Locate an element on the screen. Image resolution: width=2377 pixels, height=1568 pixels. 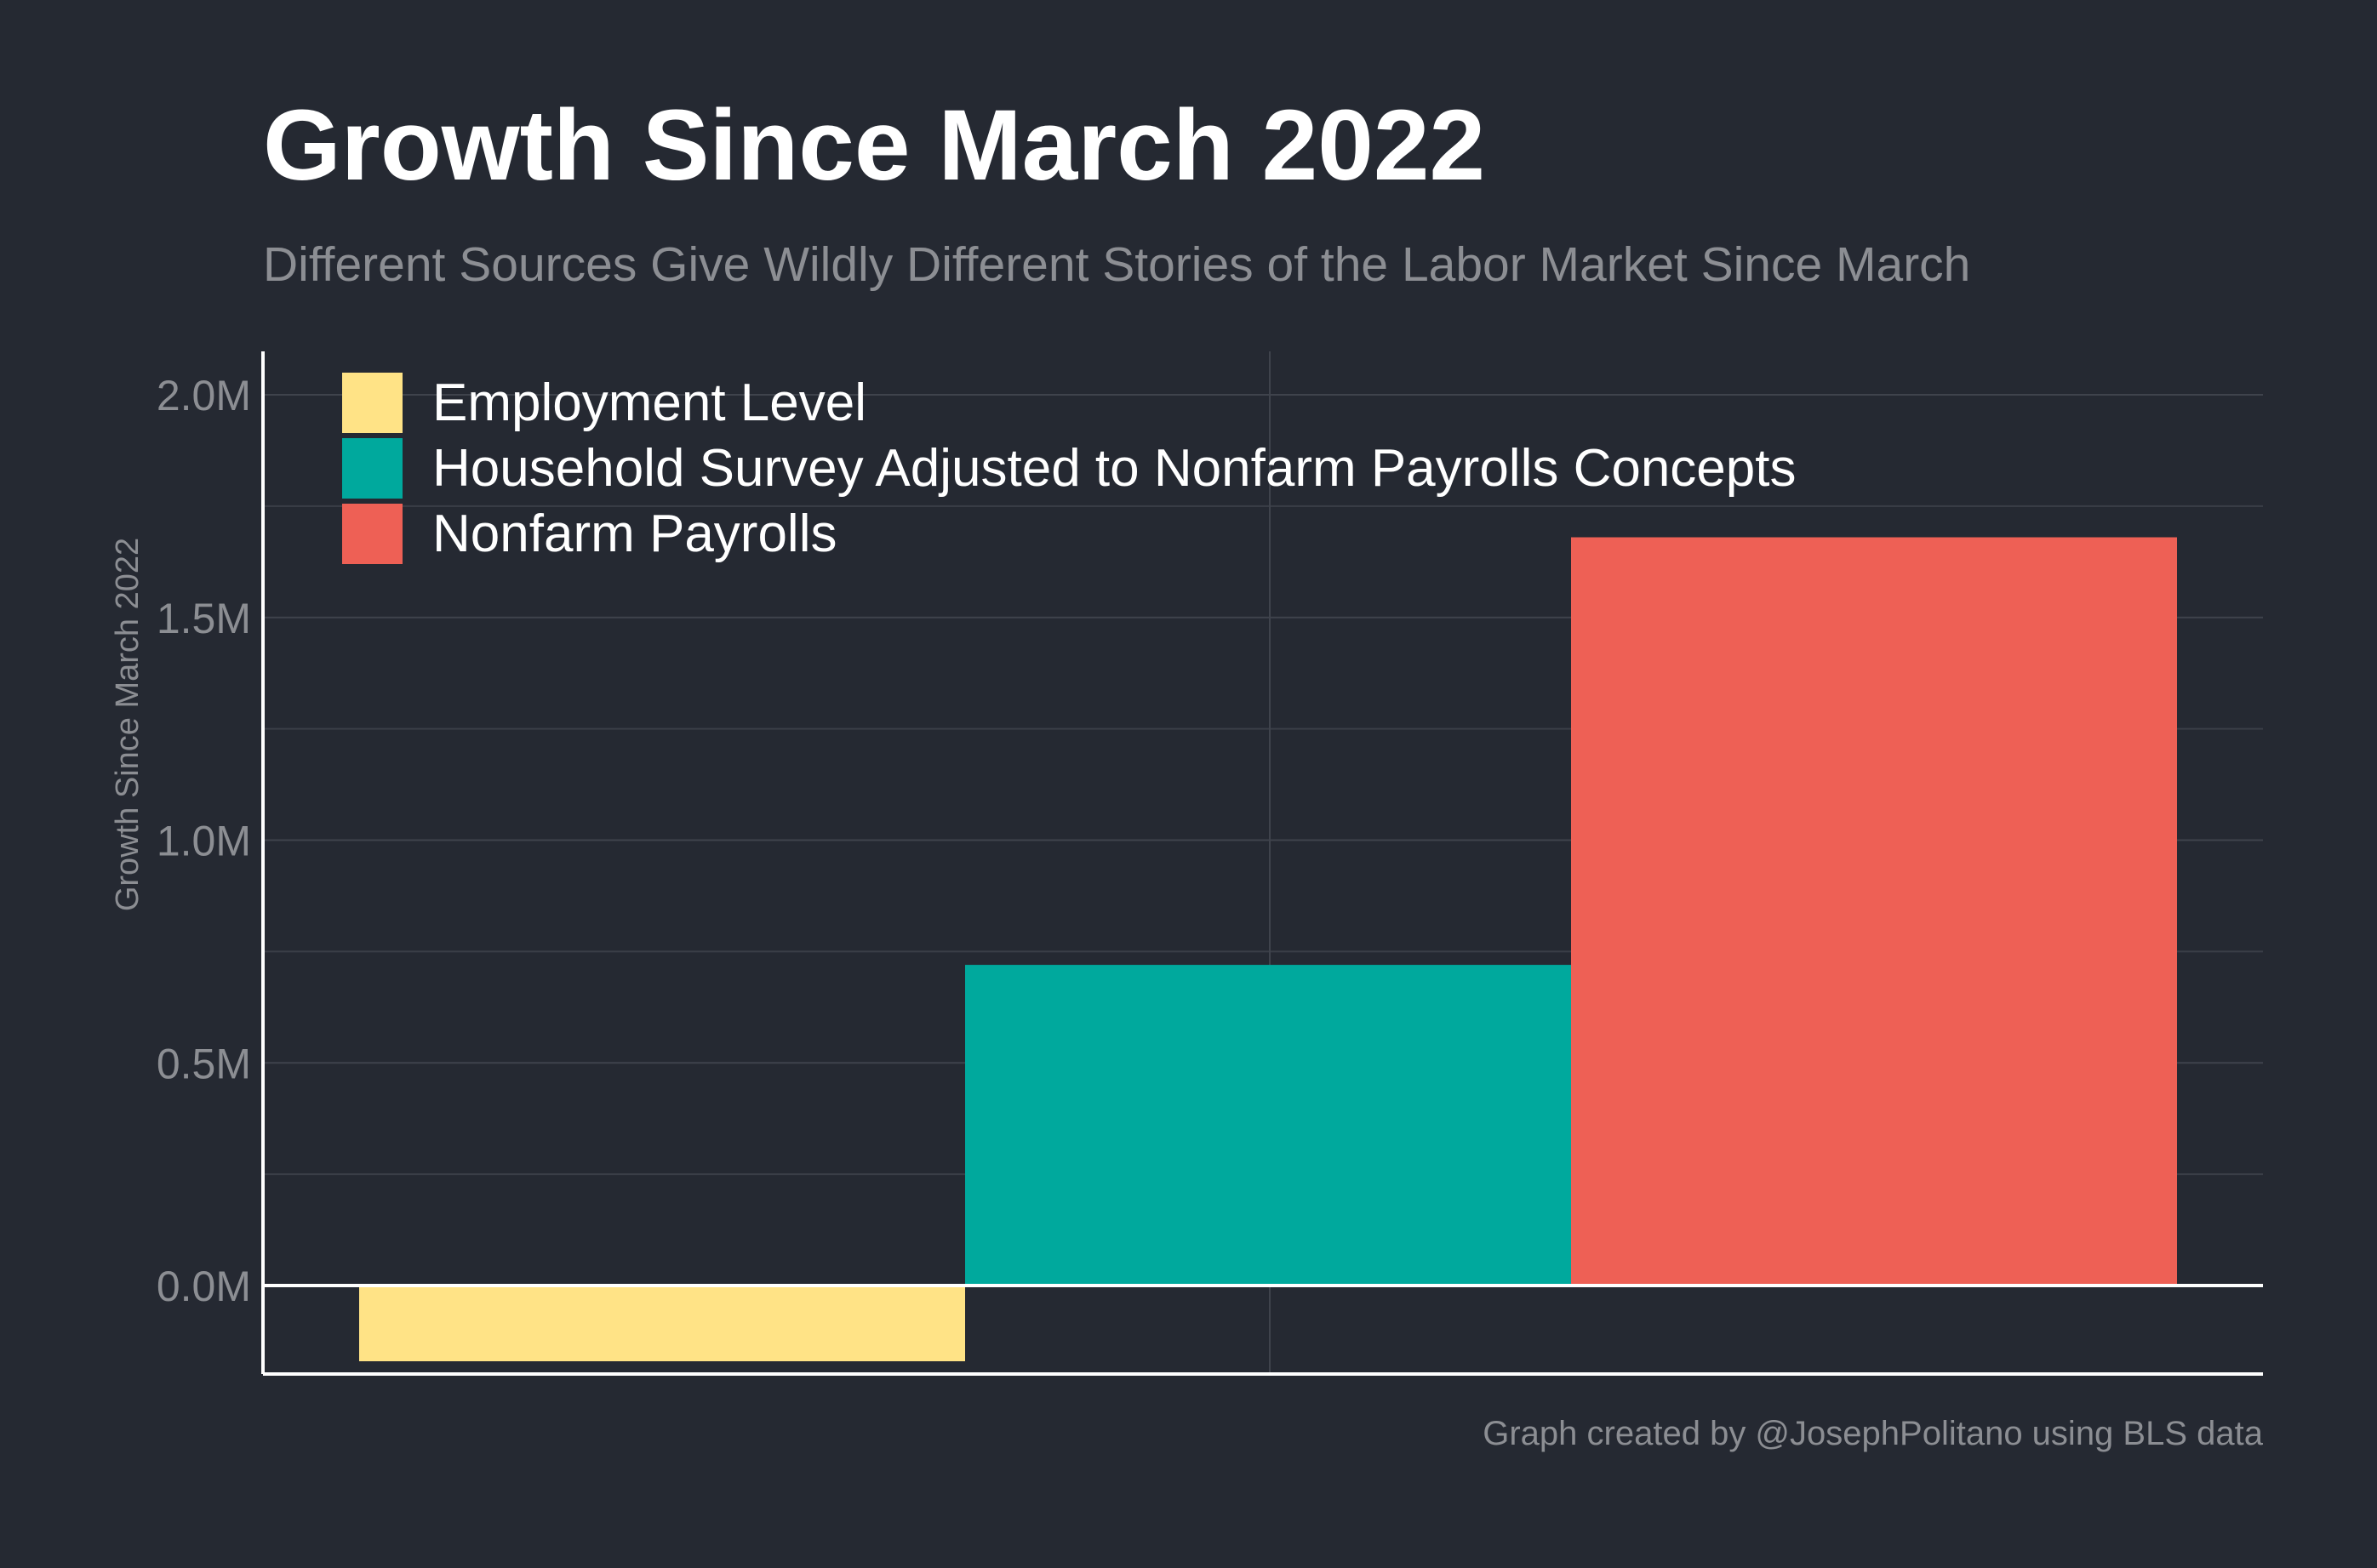
y-tick-label: 1.0M is located at coordinates (204, 841).